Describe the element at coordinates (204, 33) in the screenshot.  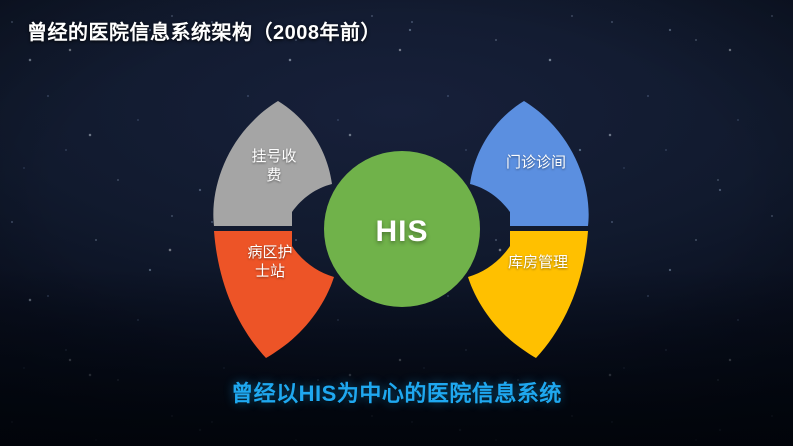
I see `slide-title: 曾经的医院信息系统架构（2008年前）` at that location.